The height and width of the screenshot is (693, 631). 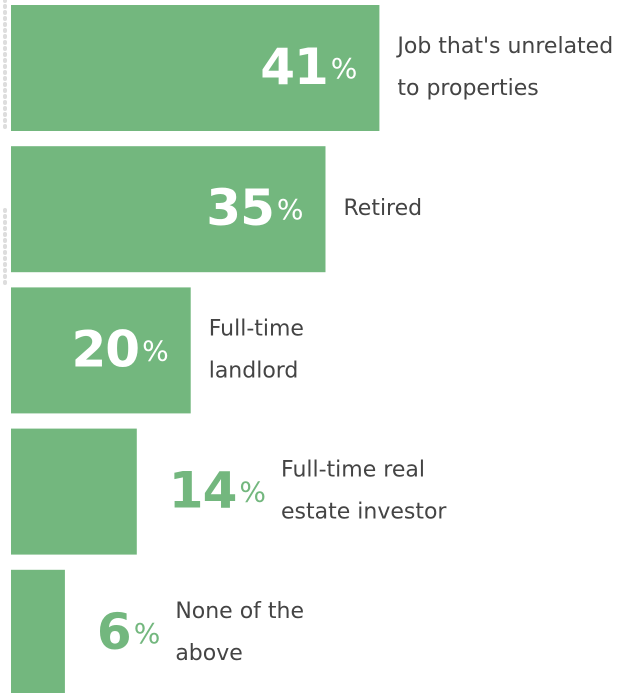 I want to click on category-label: Job that's unrelated, so click(x=504, y=46).